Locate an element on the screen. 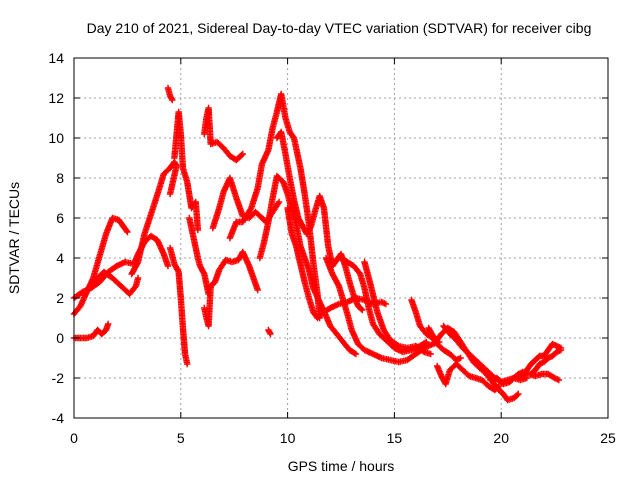 The height and width of the screenshot is (480, 640). x-tick-label: 0 is located at coordinates (74, 438).